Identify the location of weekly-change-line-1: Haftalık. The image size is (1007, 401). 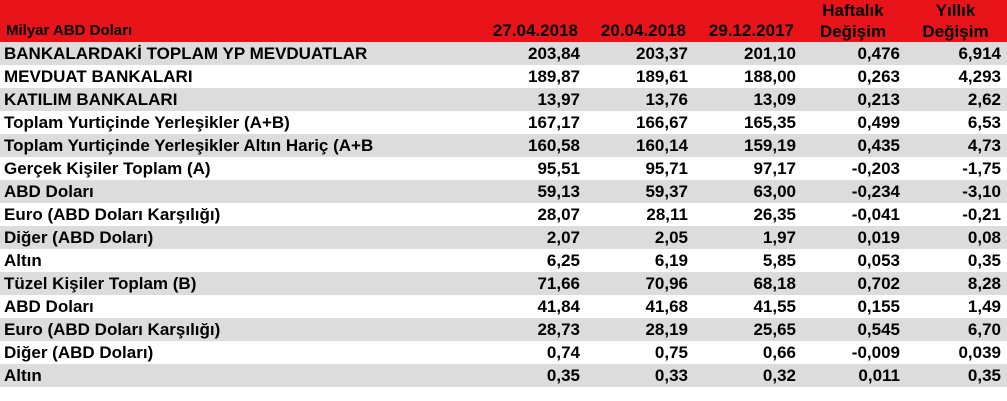
(853, 10).